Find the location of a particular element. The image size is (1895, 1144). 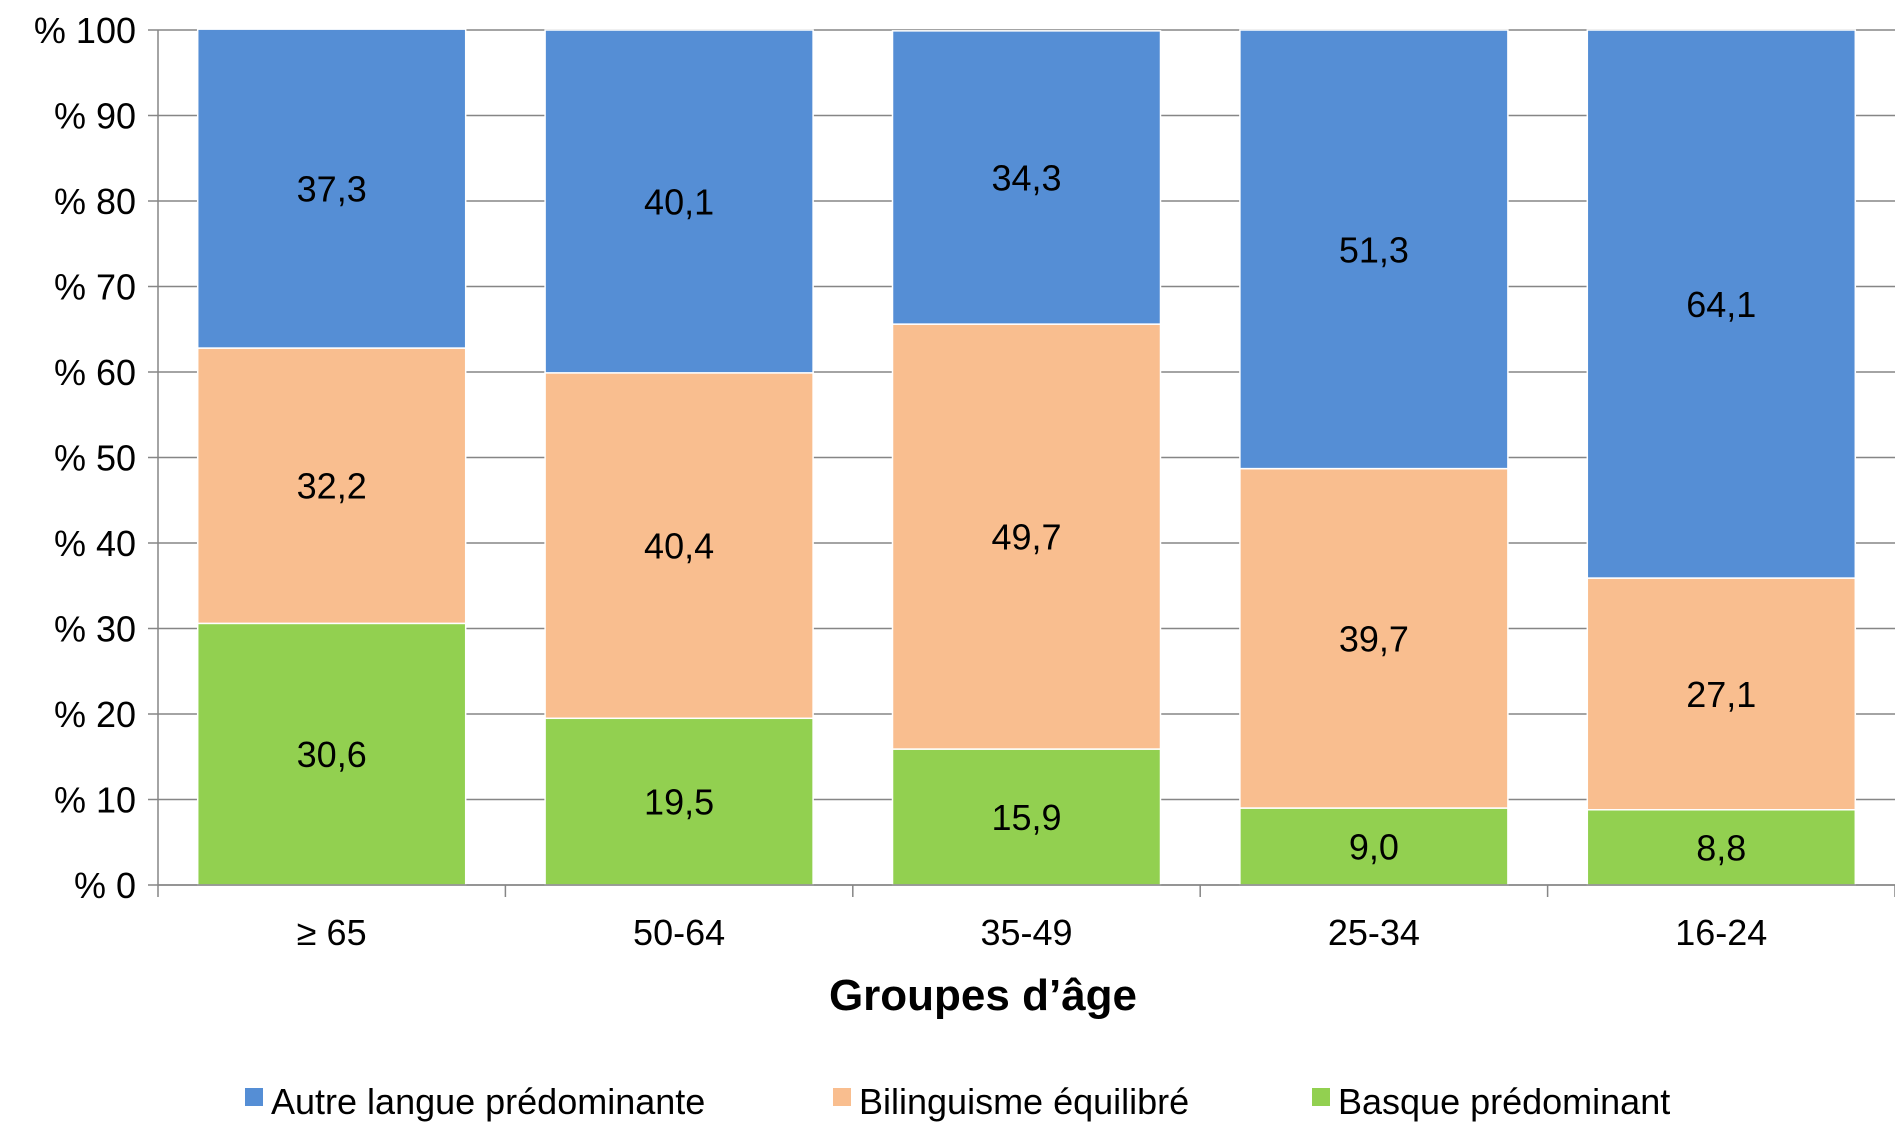

data-label: 37,3 is located at coordinates (332, 189).